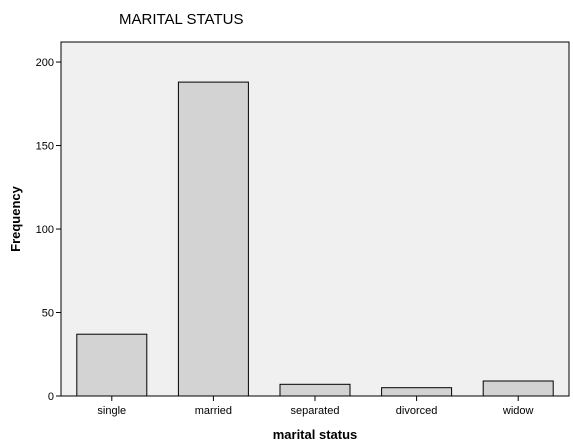 This screenshot has height=443, width=573. What do you see at coordinates (213, 411) in the screenshot?
I see `x-tick-label-married: married` at bounding box center [213, 411].